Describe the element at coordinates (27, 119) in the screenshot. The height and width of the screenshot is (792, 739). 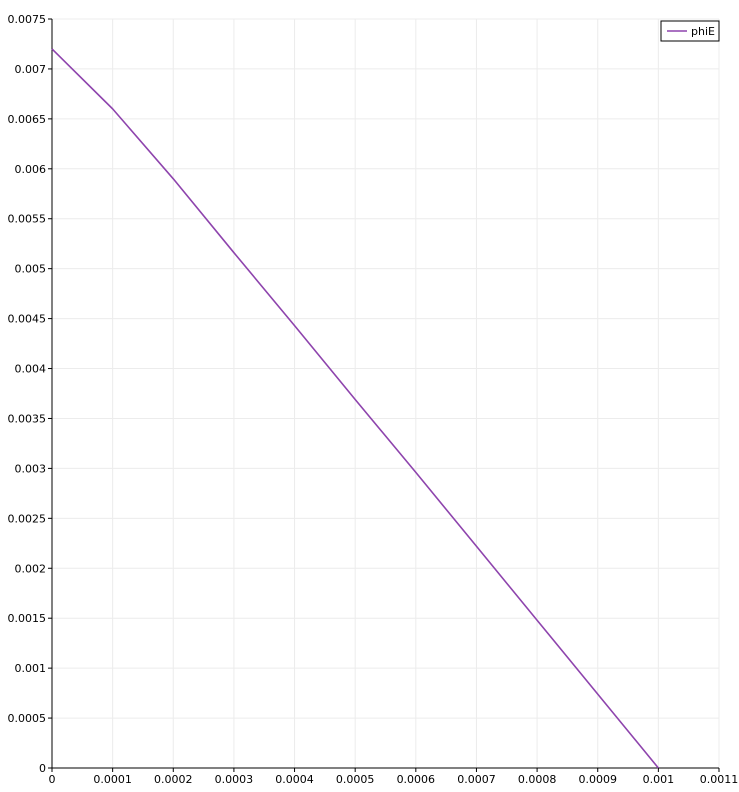
I see `y-tick-label: 0.0065` at that location.